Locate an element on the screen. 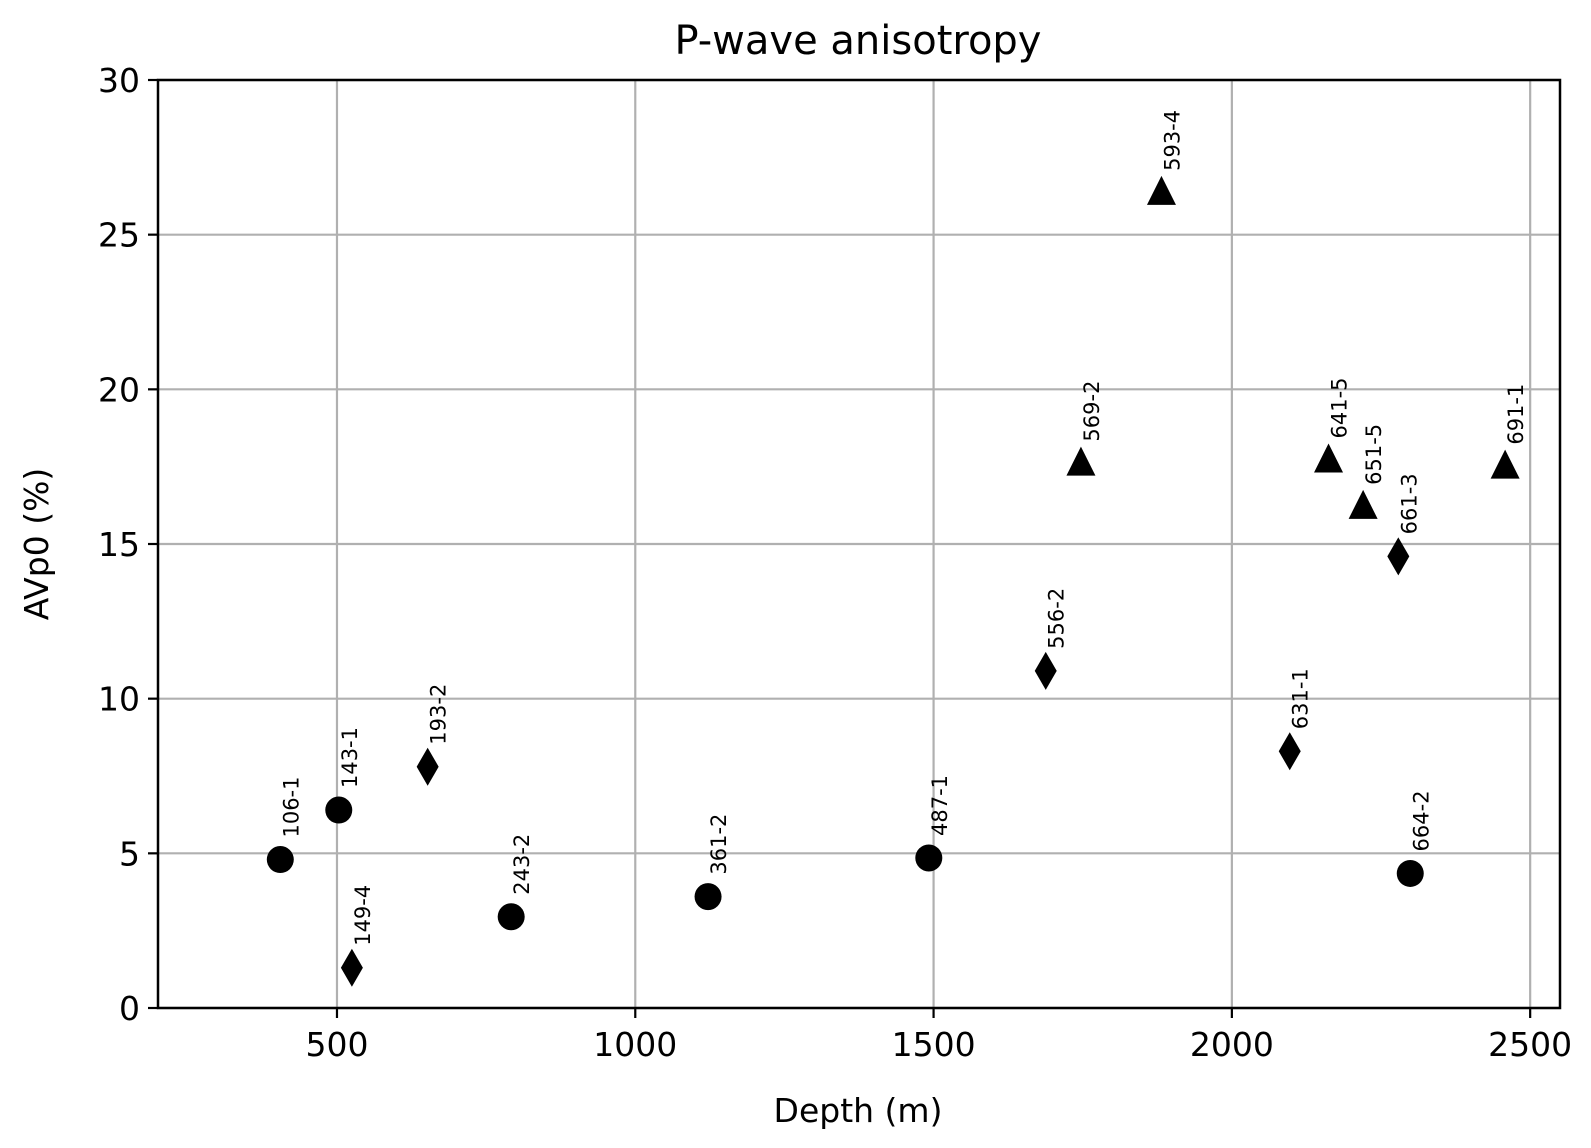  point-label: 664-2 is located at coordinates (1421, 820).